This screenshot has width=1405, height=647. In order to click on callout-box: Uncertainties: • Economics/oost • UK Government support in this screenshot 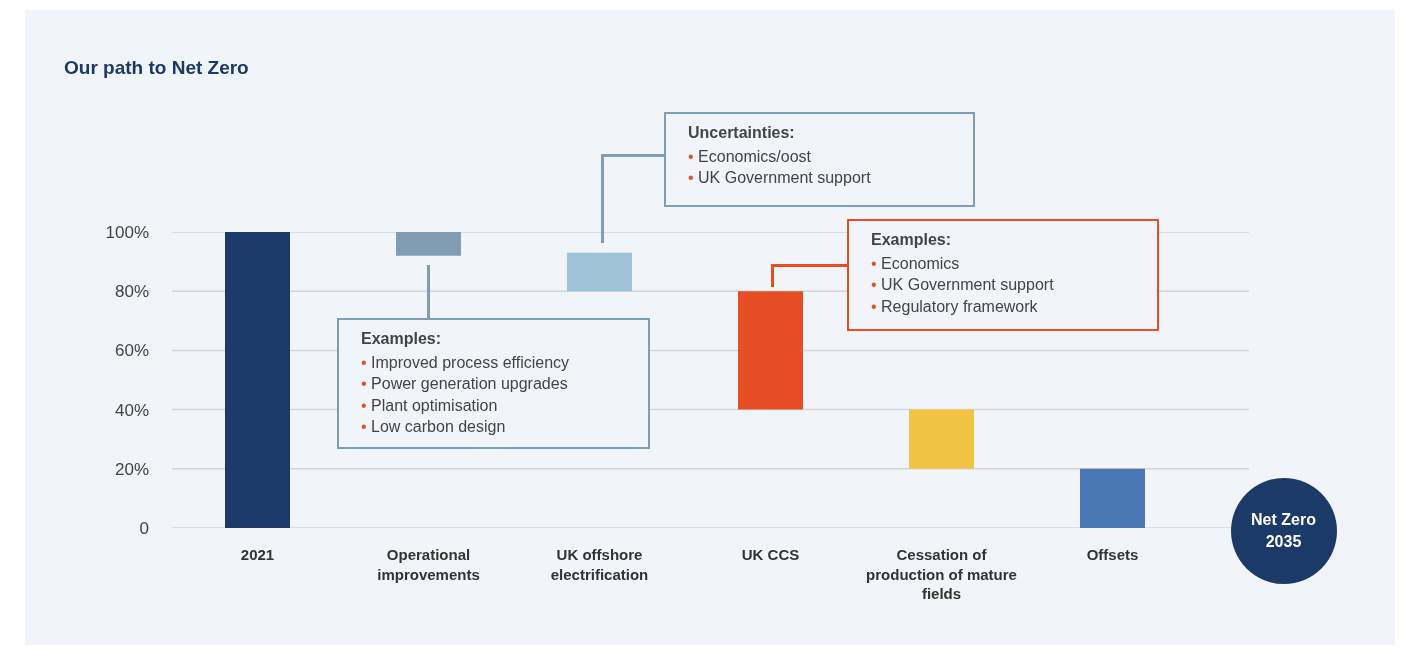, I will do `click(819, 159)`.